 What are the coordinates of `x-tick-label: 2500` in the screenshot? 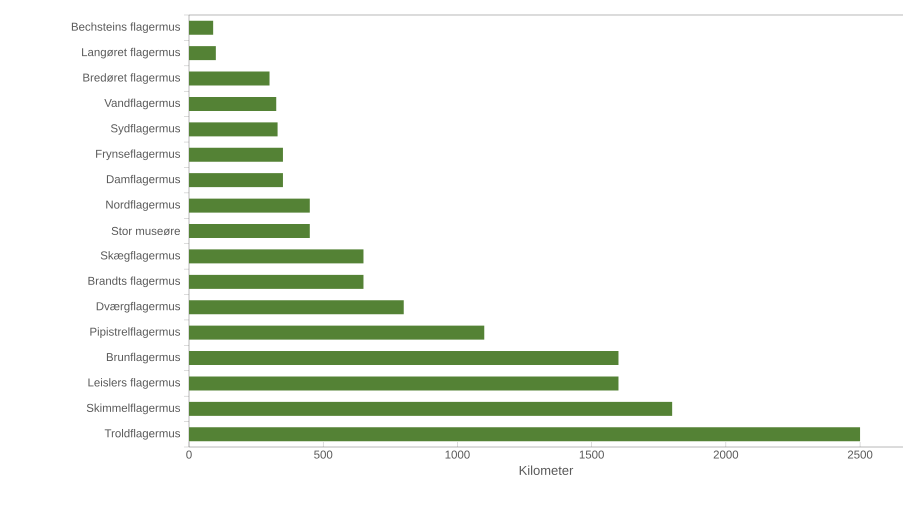 It's located at (860, 454).